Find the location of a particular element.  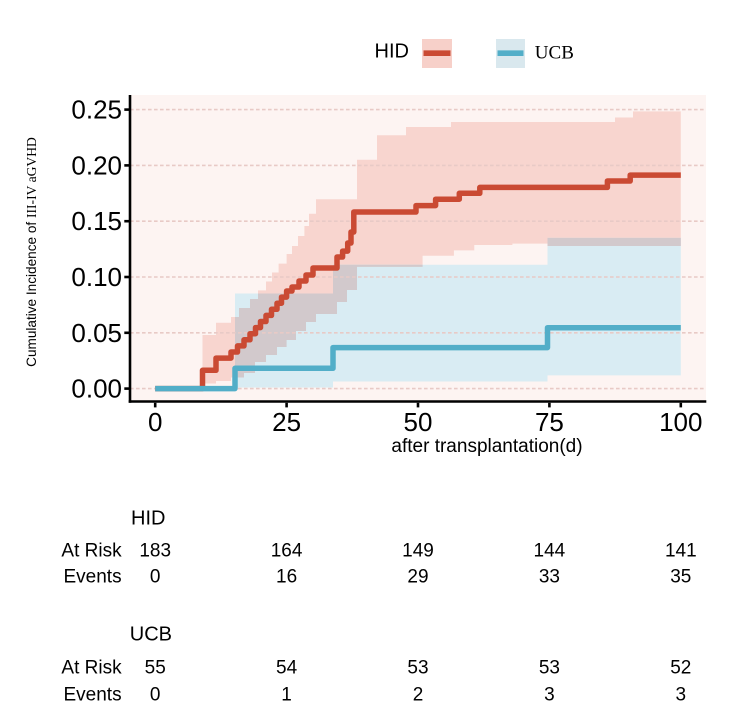

svg-text: 0.25 is located at coordinates (96, 110).